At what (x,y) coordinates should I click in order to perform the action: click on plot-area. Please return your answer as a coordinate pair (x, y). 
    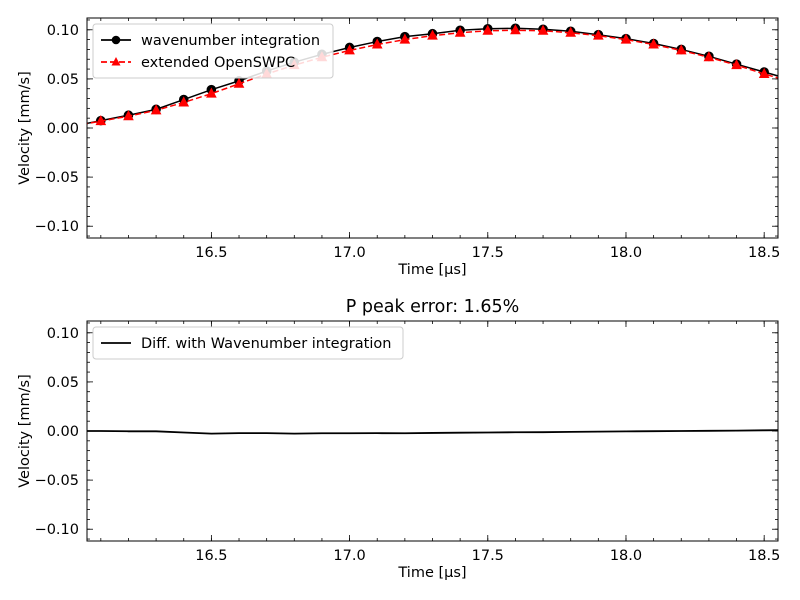
    Looking at the image, I should click on (432, 432).